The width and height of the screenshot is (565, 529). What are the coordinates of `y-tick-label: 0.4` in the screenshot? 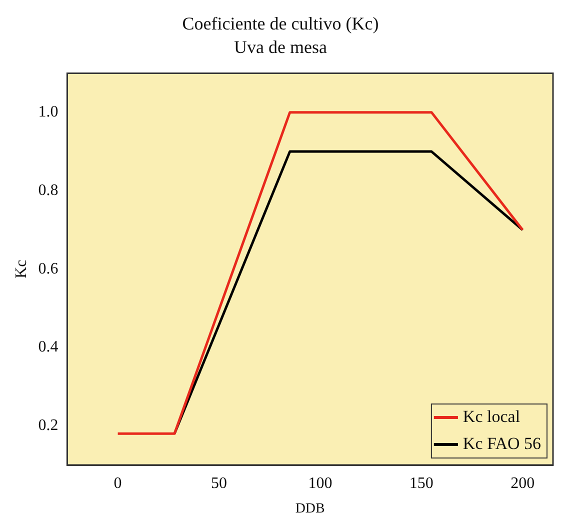 It's located at (48, 347).